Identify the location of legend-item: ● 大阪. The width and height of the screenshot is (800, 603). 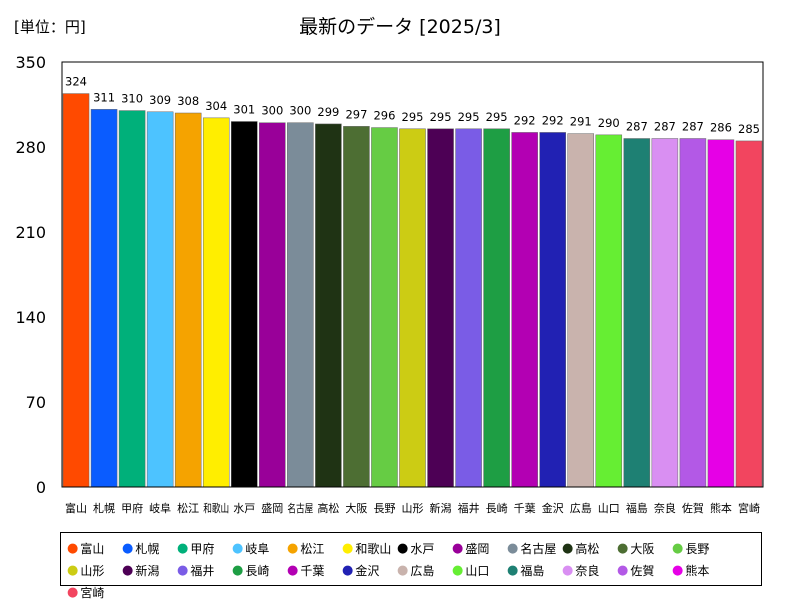
(644, 548).